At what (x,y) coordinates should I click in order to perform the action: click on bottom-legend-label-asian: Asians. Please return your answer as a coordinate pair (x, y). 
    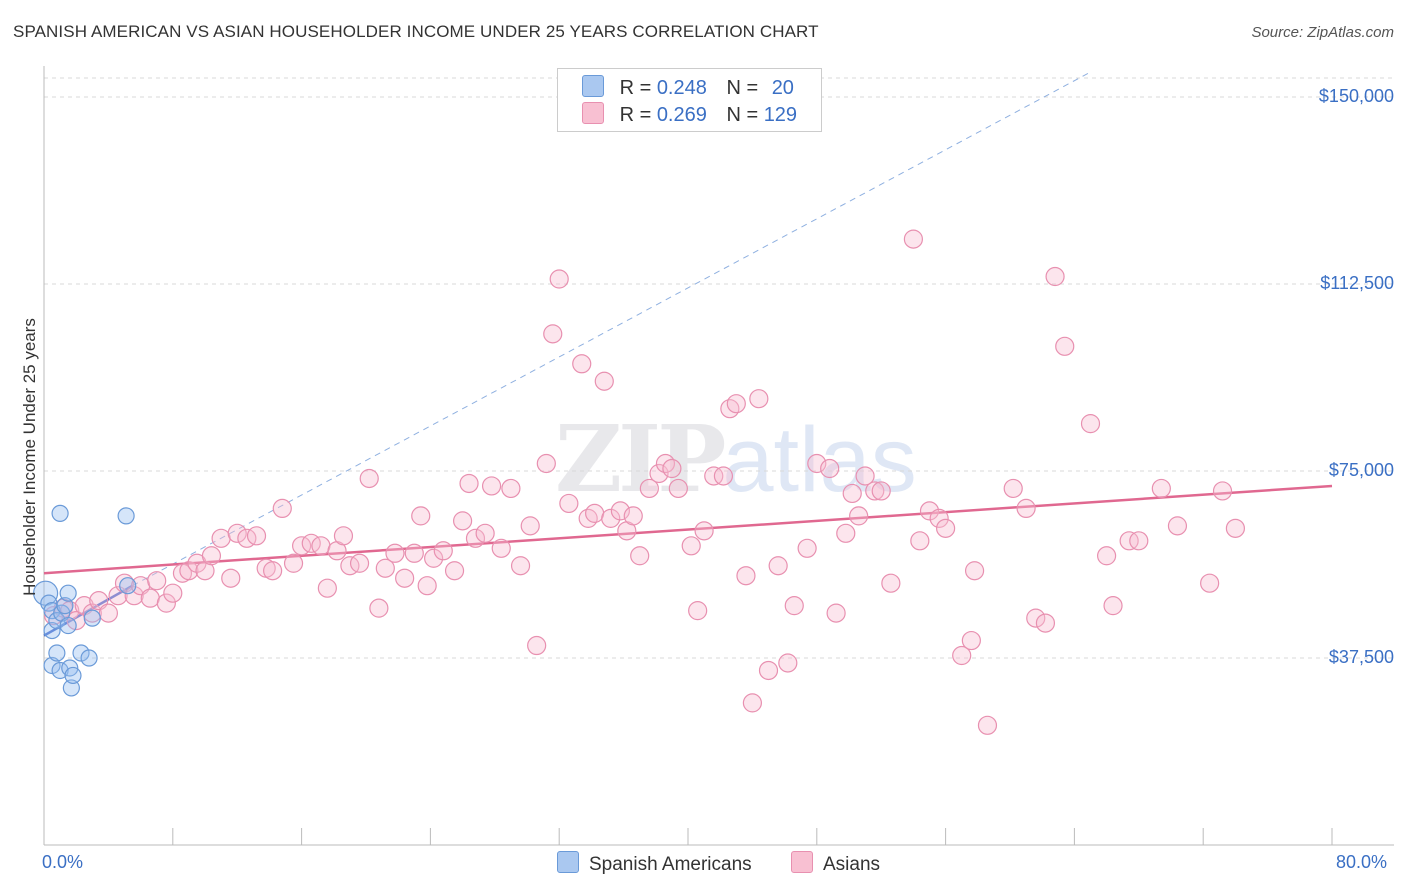
    Looking at the image, I should click on (852, 864).